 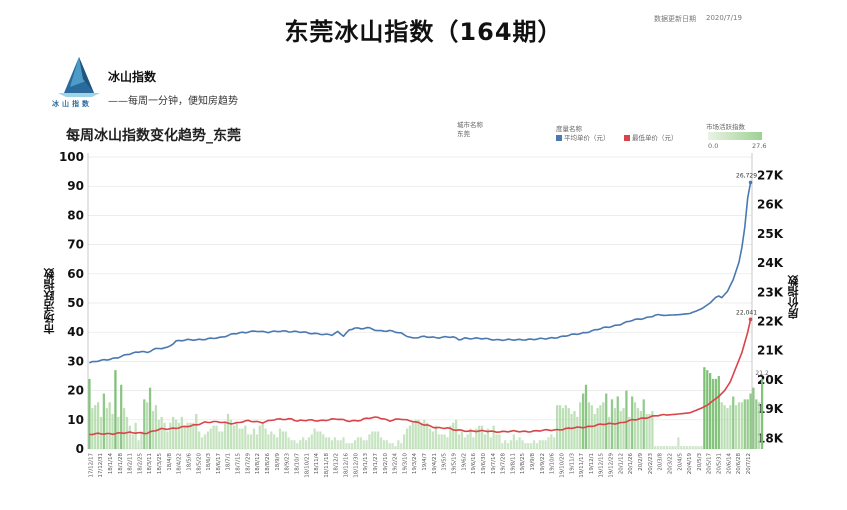 I want to click on x-tick-label: 18/10/7, so click(x=298, y=464).